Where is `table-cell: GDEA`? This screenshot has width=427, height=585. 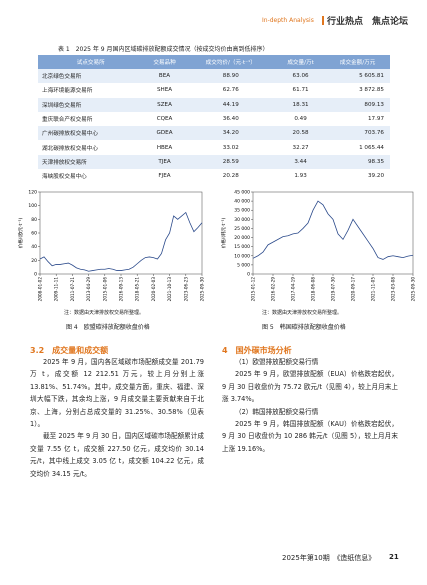 table-cell: GDEA is located at coordinates (164, 133).